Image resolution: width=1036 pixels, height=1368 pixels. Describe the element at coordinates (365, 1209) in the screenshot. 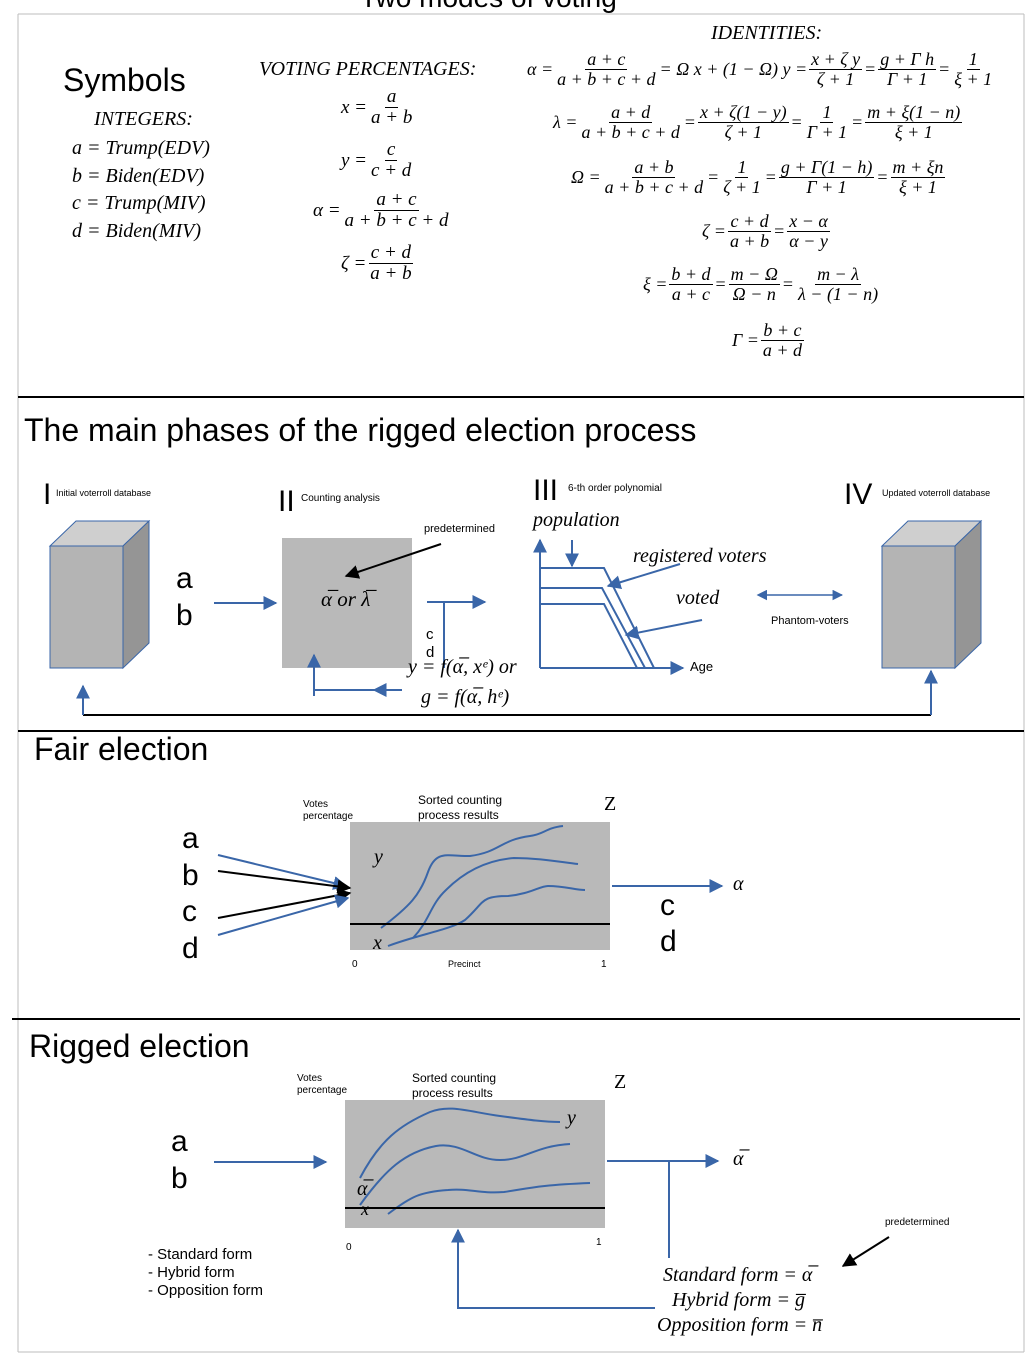

I see `rigged-x: x` at that location.